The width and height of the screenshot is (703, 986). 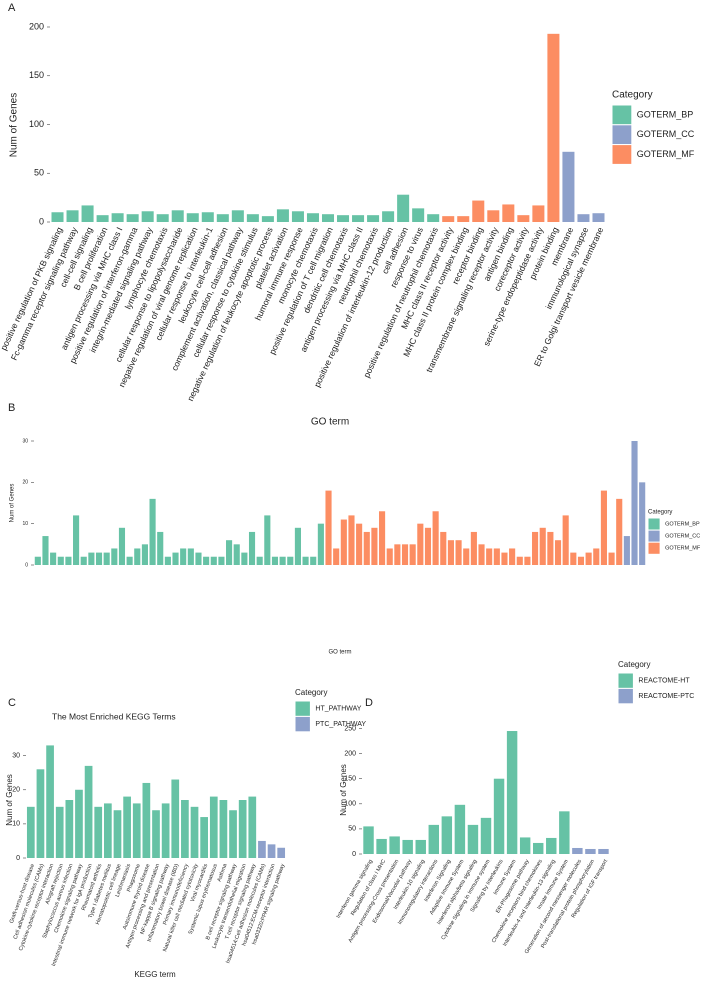 What do you see at coordinates (632, 95) in the screenshot?
I see `legend-title: Category` at bounding box center [632, 95].